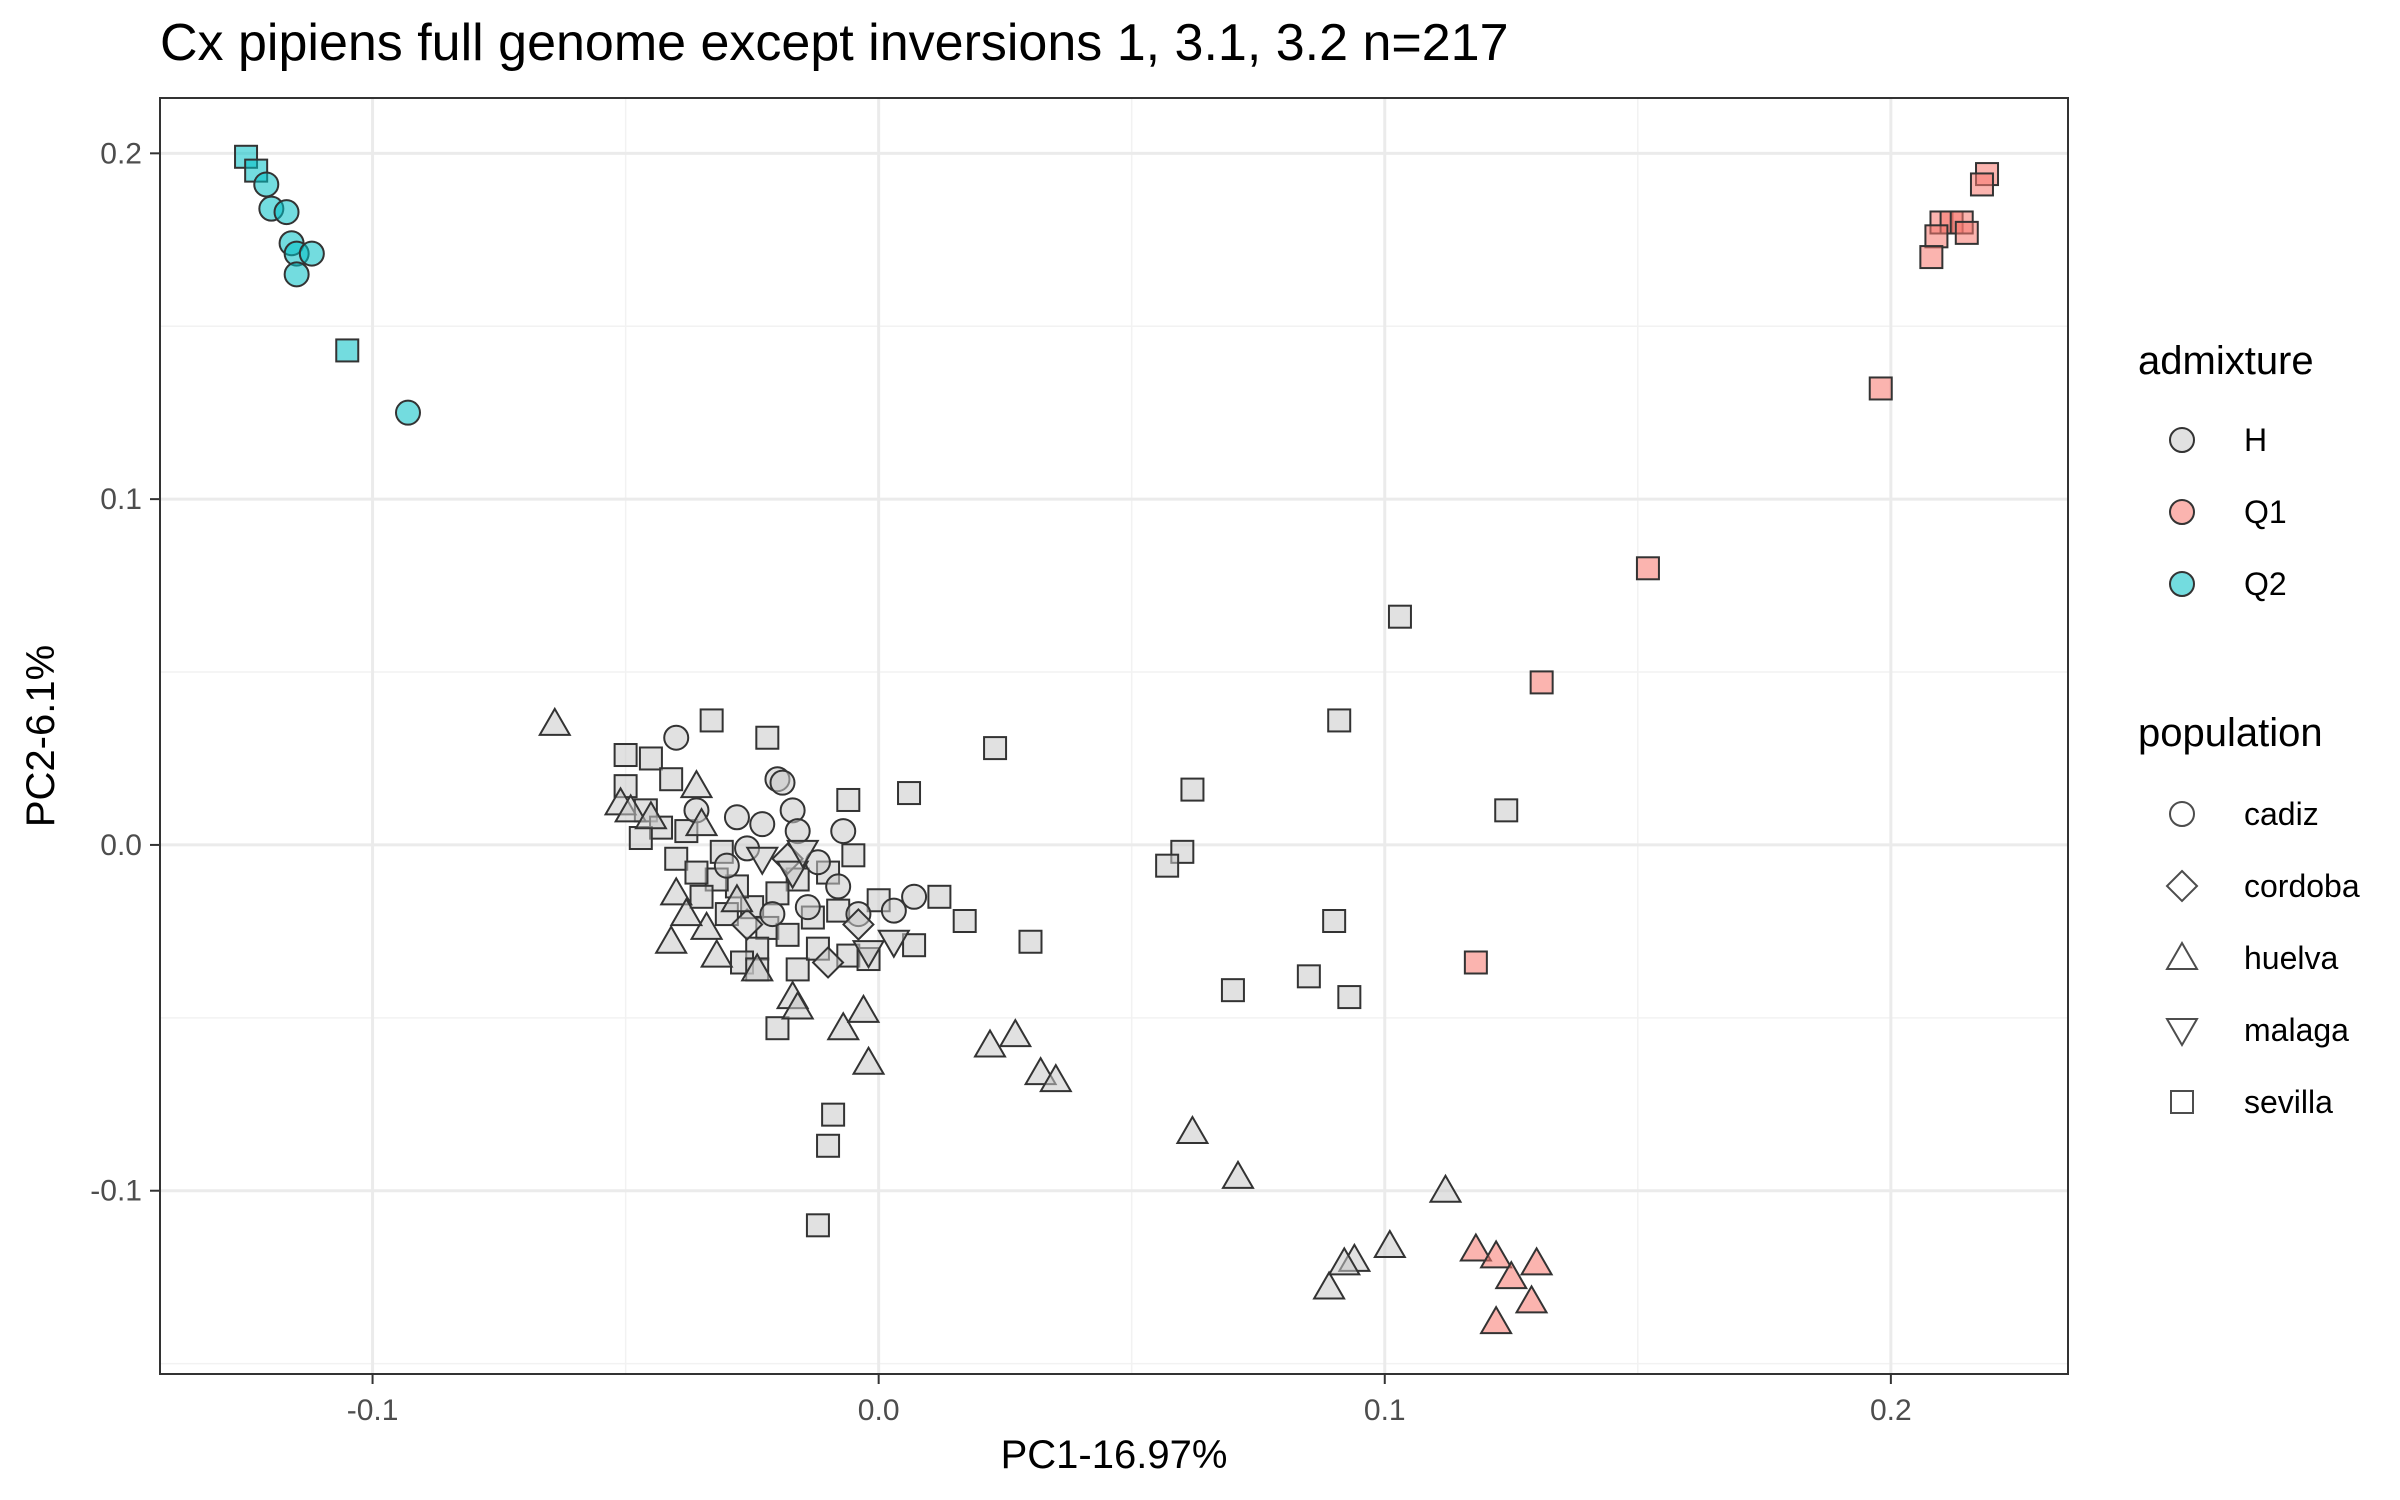  Describe the element at coordinates (125, 672) in the screenshot. I see `y-axis-ticks: -0.1 0.0 0.1 0.2` at that location.